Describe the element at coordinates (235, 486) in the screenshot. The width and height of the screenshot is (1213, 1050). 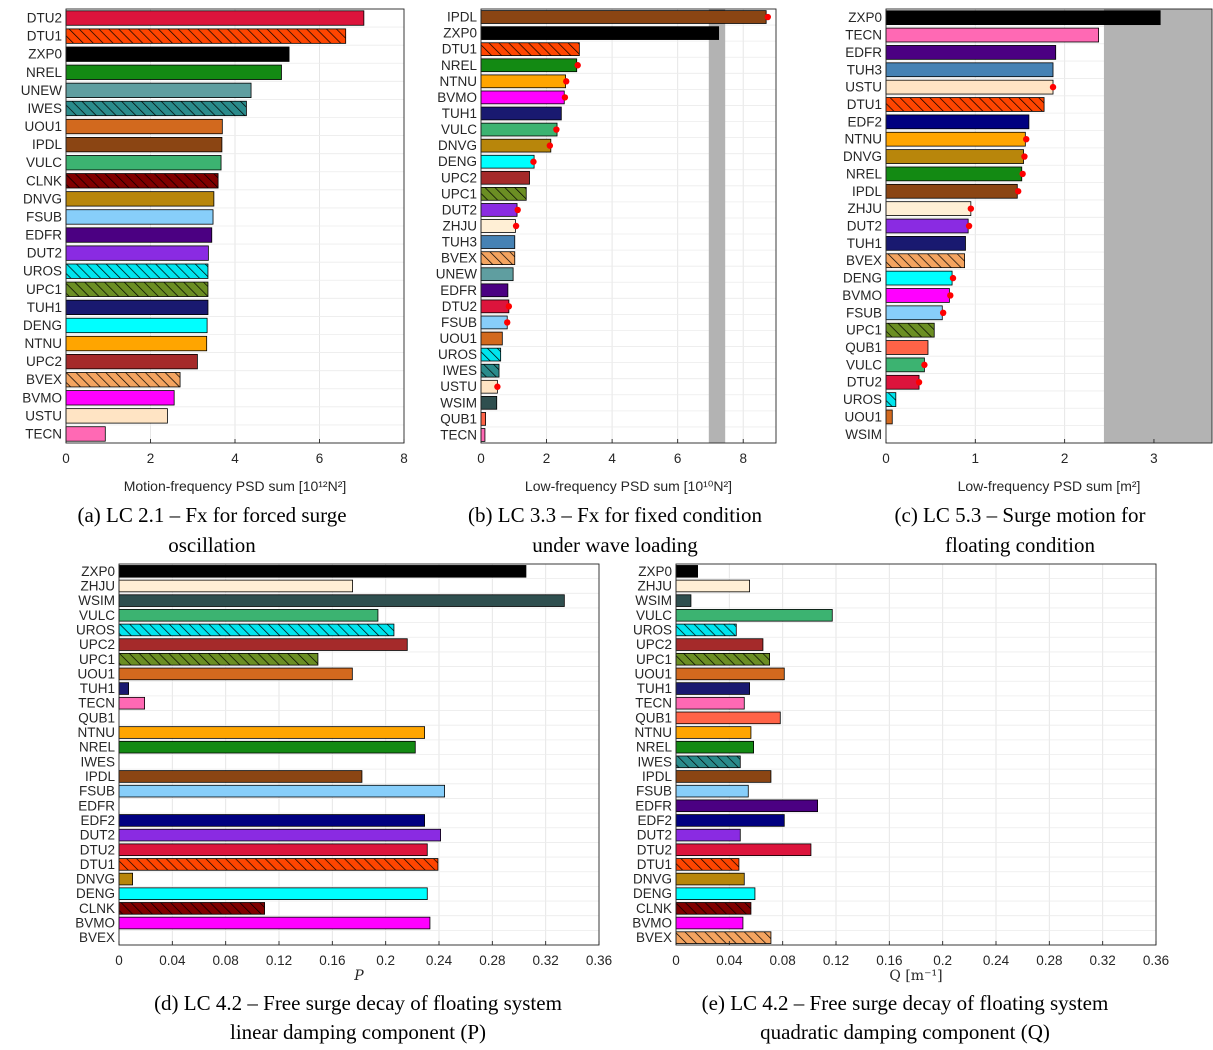
I see `x-axis-label-a: Motion-frequency PSD sum [10¹²N²]` at that location.